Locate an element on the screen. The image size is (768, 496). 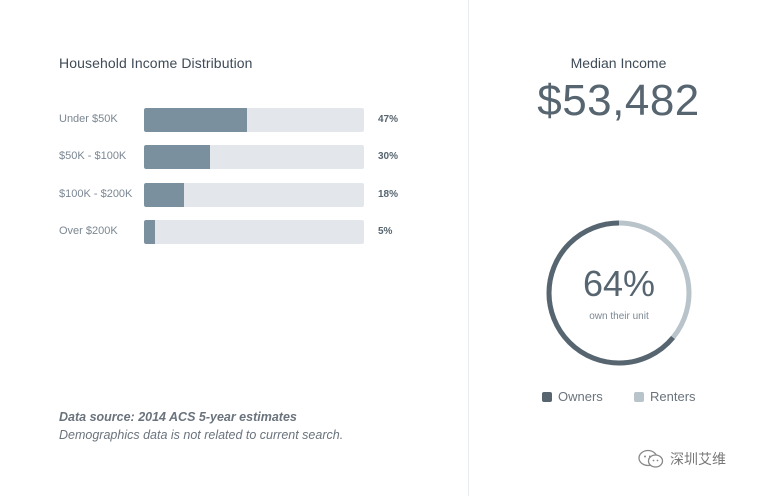
watermark: 深圳艾维 is located at coordinates (682, 459).